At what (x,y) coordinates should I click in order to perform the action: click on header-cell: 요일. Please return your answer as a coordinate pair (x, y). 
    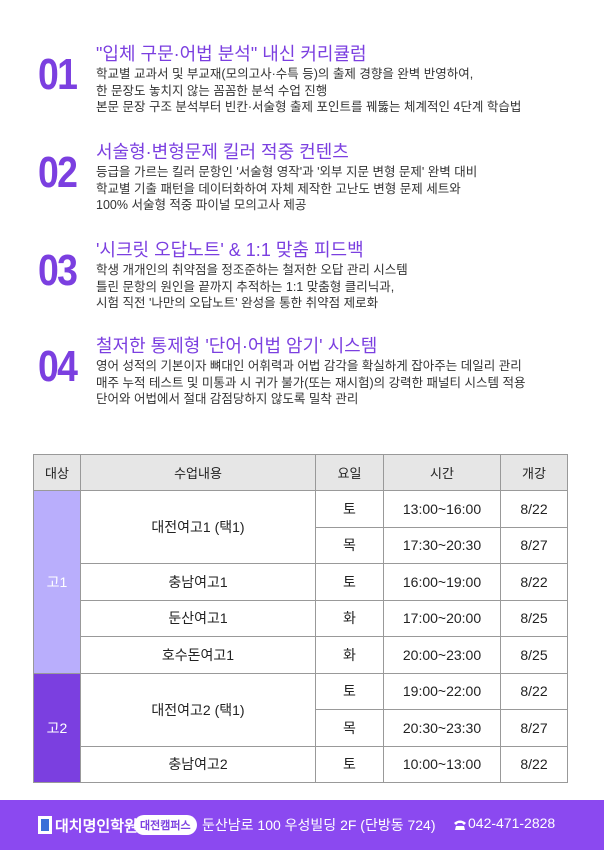
    Looking at the image, I should click on (349, 472).